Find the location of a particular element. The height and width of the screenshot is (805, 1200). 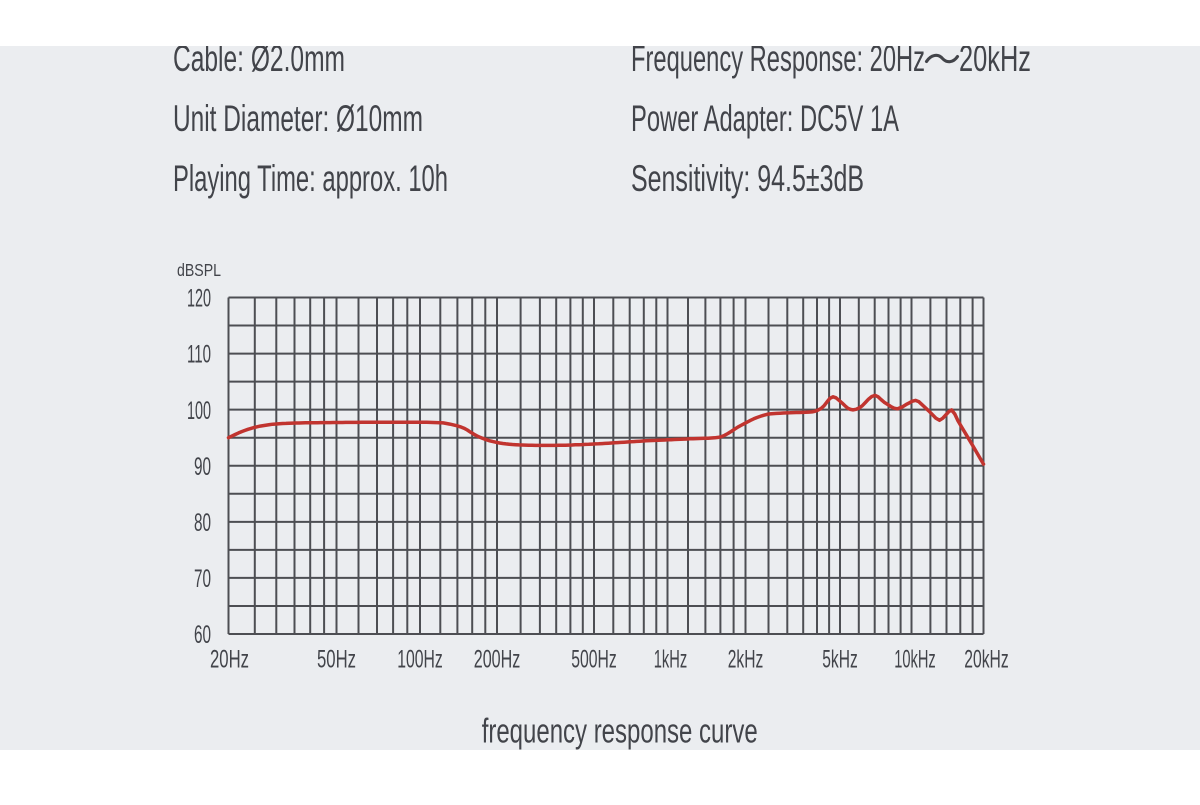

svg-text: Power Adapter: DC5V 1A is located at coordinates (765, 118).